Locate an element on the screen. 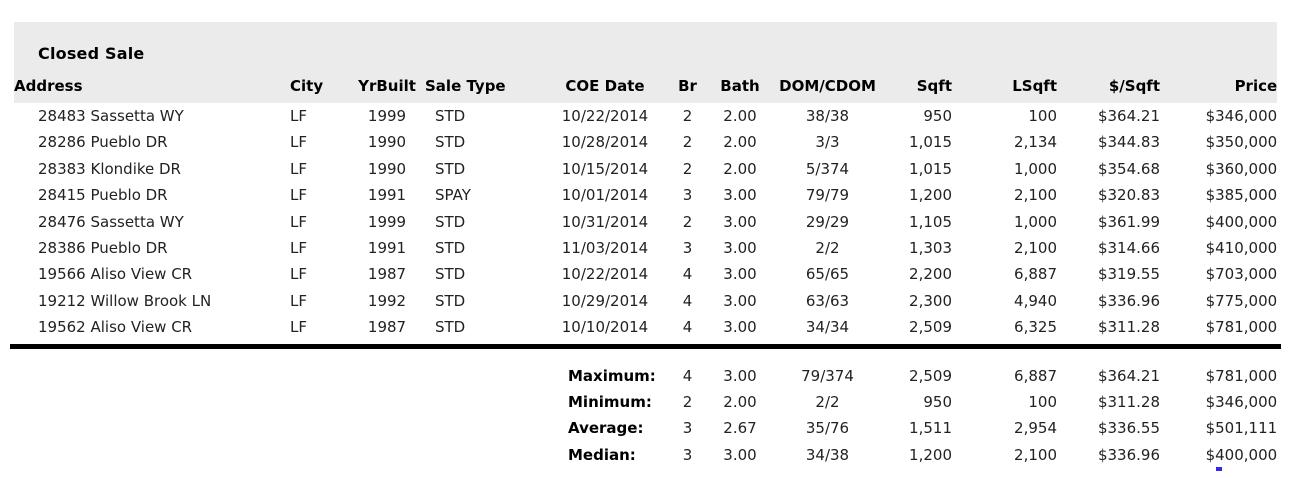 The width and height of the screenshot is (1293, 478). artifact-mark is located at coordinates (1219, 469).